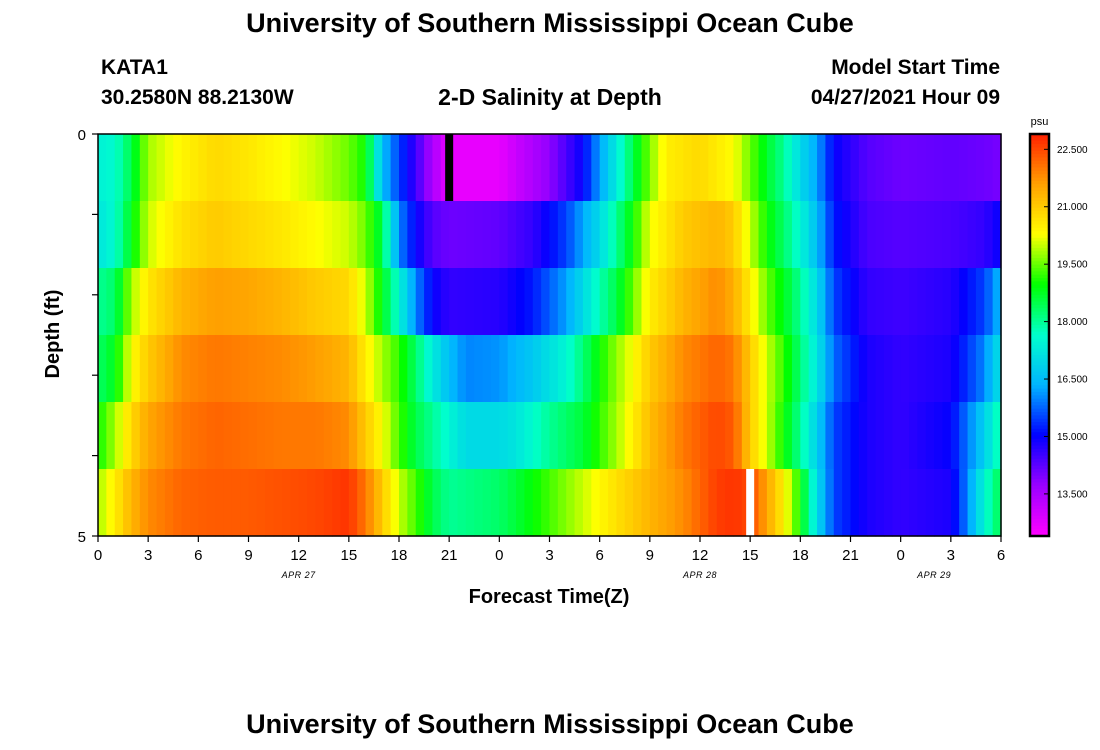 The height and width of the screenshot is (750, 1100). Describe the element at coordinates (700, 555) in the screenshot. I see `x-tick-label: 12` at that location.